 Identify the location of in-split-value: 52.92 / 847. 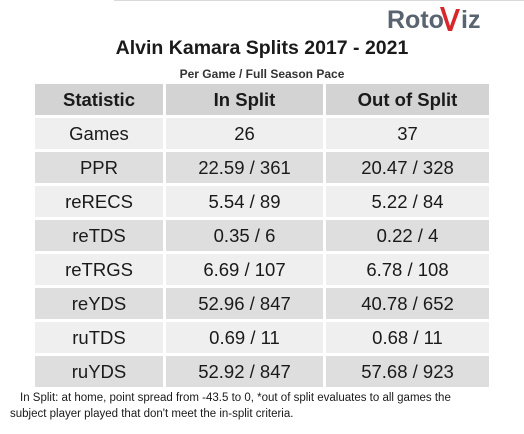
(244, 371).